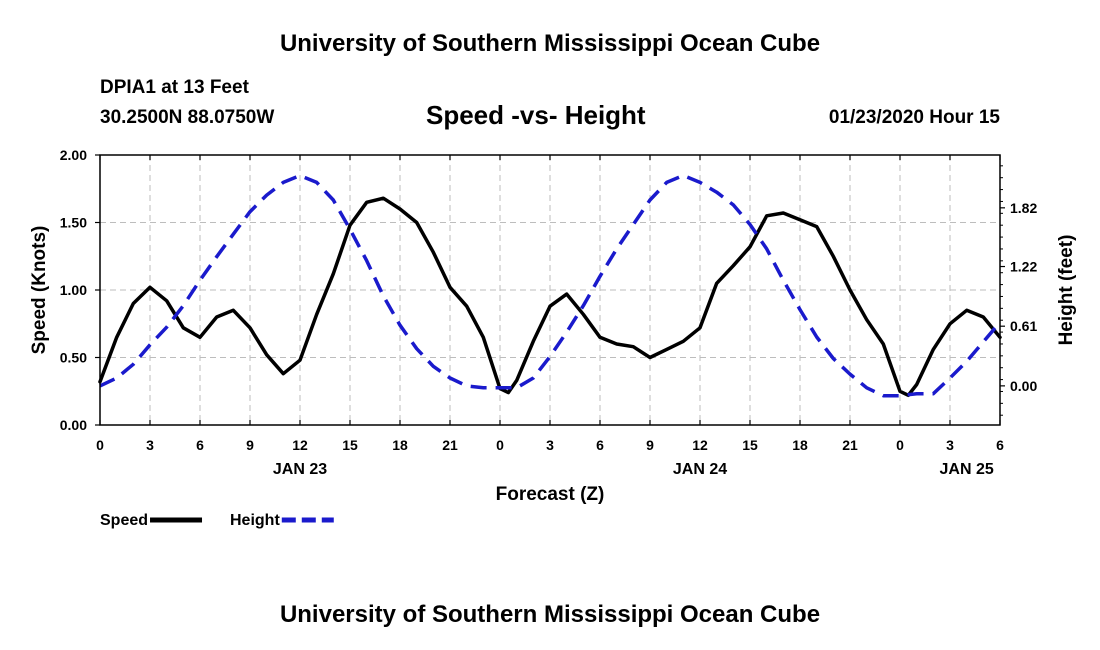 This screenshot has width=1100, height=650. Describe the element at coordinates (187, 117) in the screenshot. I see `coordinates-label: 30.2500N 88.0750W` at that location.